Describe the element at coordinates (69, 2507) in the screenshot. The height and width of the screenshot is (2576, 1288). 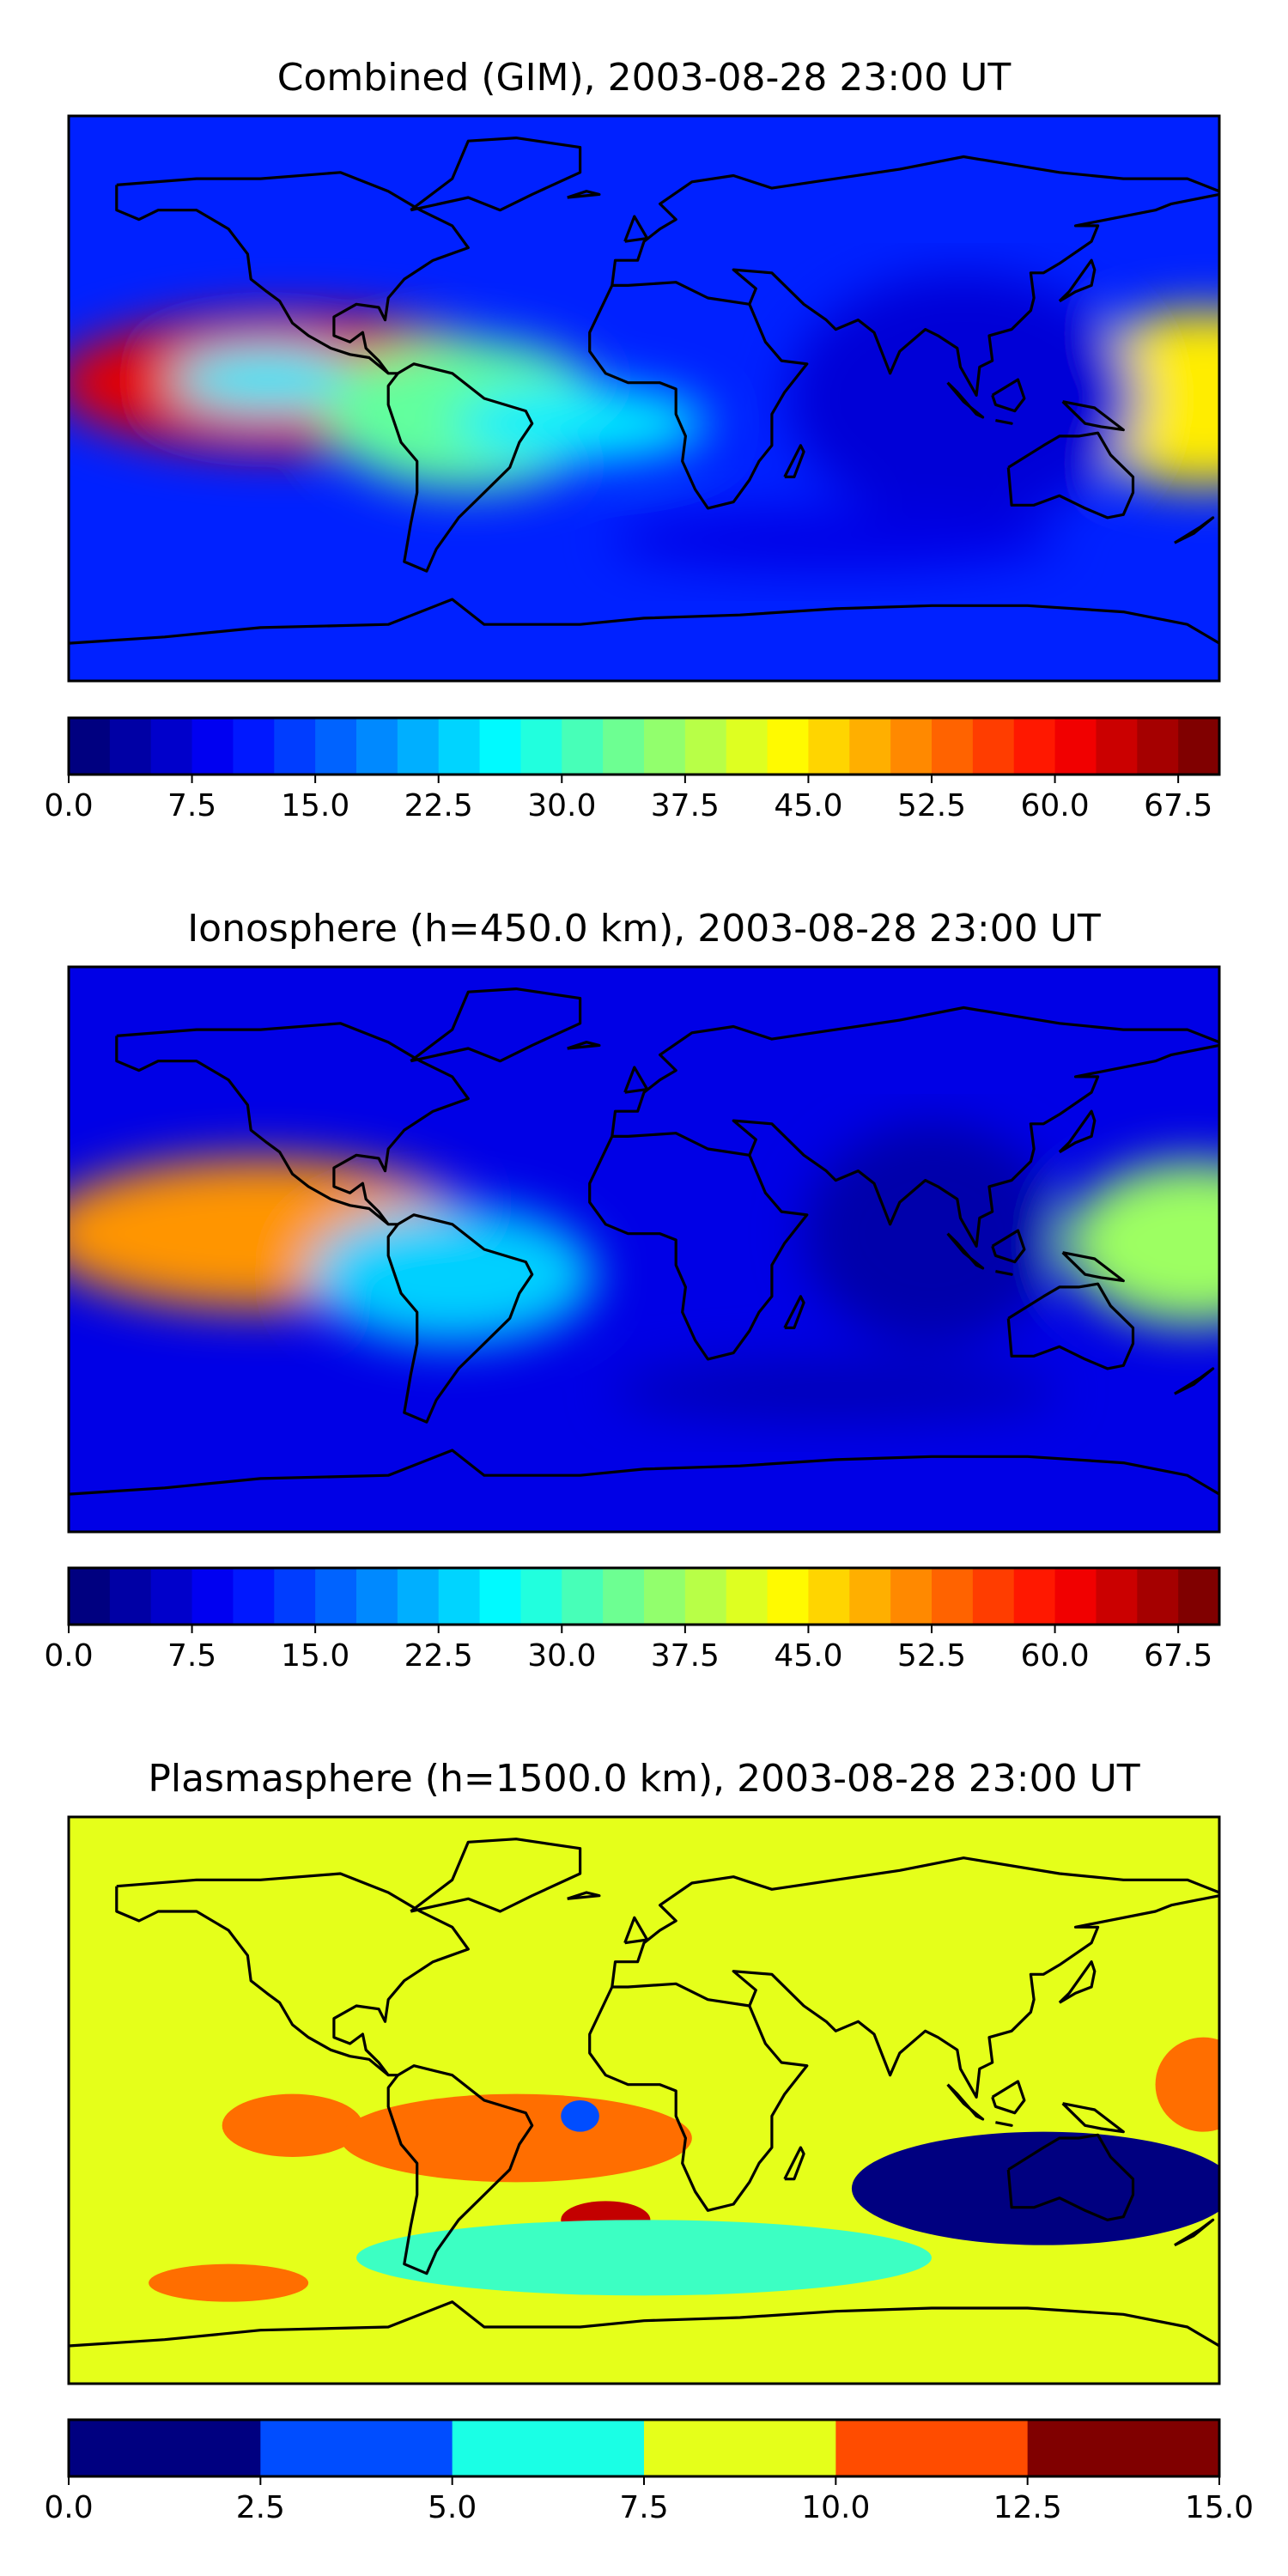
I see `colorbar-tick-label: 0.0` at that location.